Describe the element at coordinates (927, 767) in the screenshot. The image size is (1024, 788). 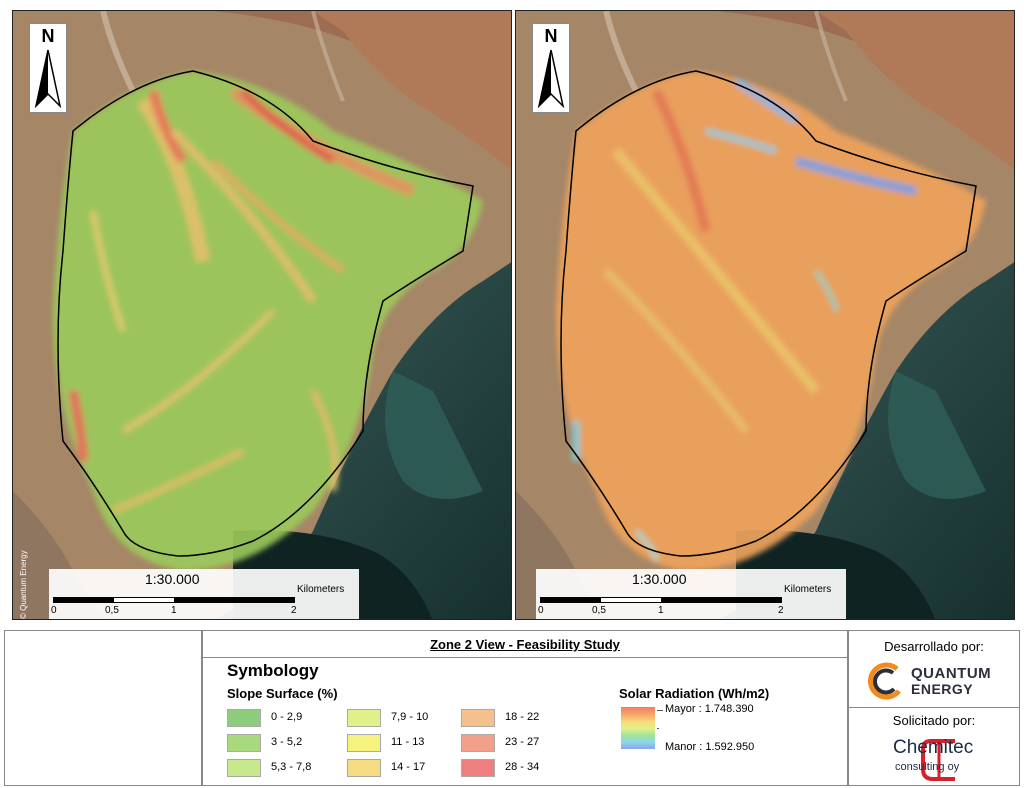
I see `logo-word: consulting oy` at that location.